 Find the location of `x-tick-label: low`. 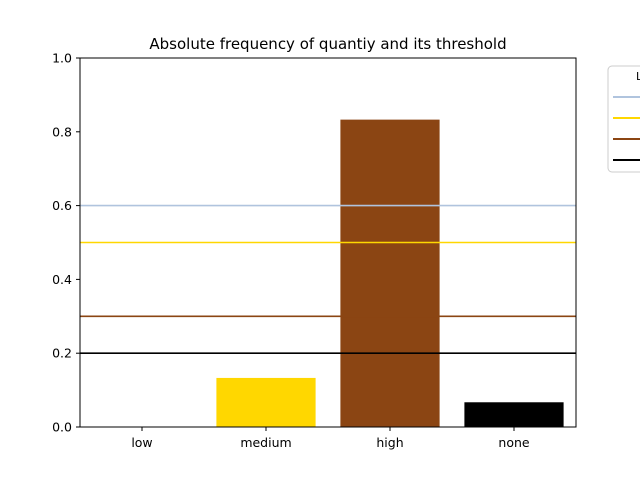

x-tick-label: low is located at coordinates (141, 442).